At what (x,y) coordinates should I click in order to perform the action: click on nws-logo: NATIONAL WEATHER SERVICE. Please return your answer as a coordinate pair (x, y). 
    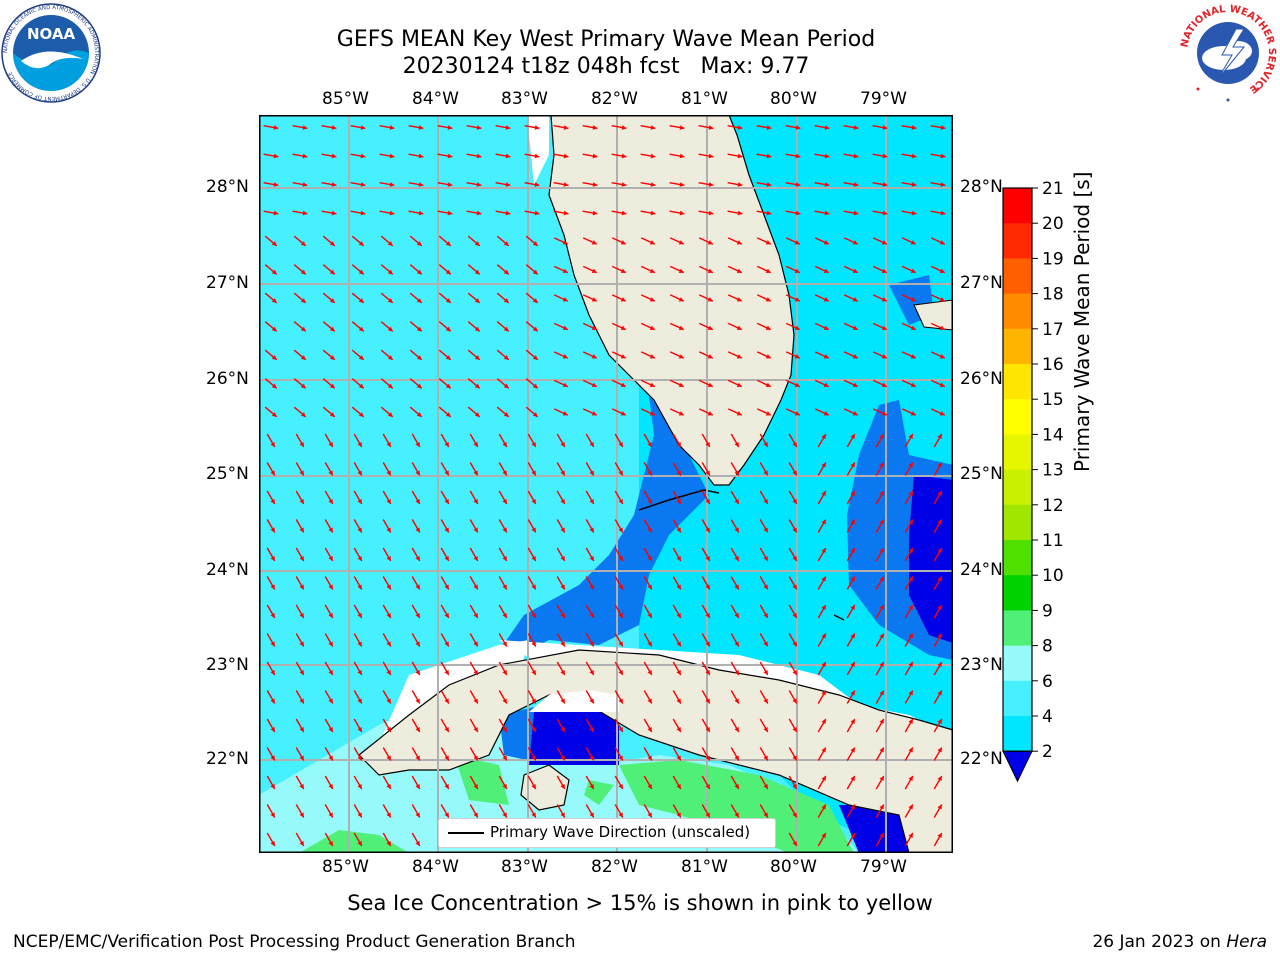
    Looking at the image, I should click on (1228, 53).